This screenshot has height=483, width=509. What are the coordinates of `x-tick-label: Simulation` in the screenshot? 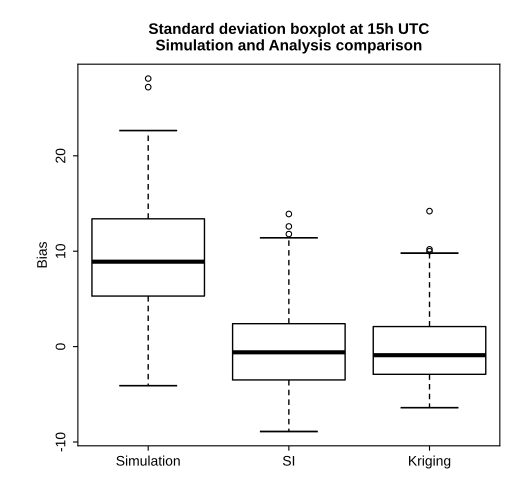 It's located at (148, 461).